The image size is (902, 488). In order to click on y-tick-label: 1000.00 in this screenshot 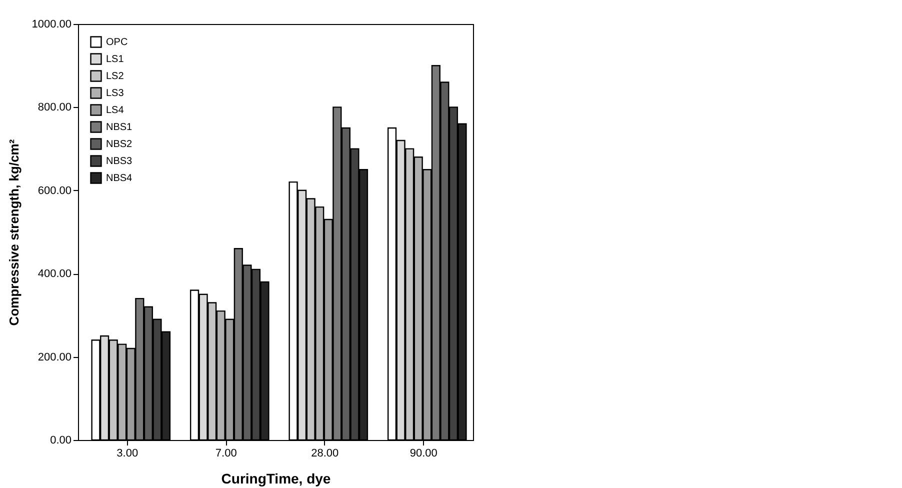, I will do `click(52, 24)`.